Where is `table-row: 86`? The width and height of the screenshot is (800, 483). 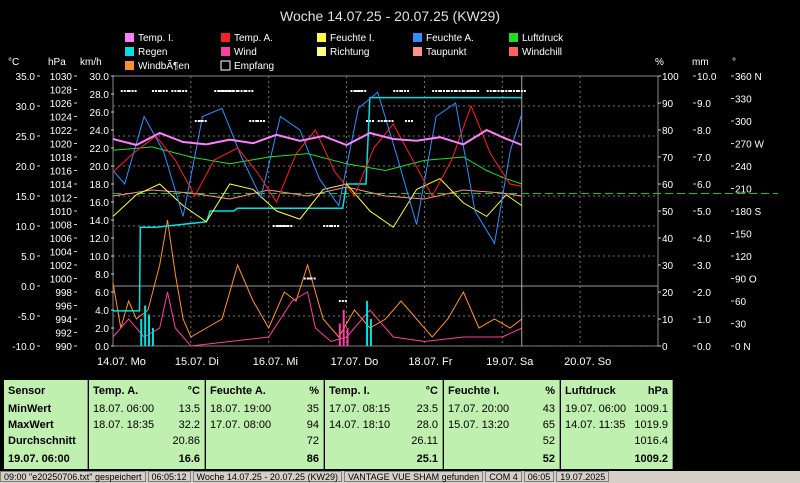 table-row: 86 is located at coordinates (264, 459).